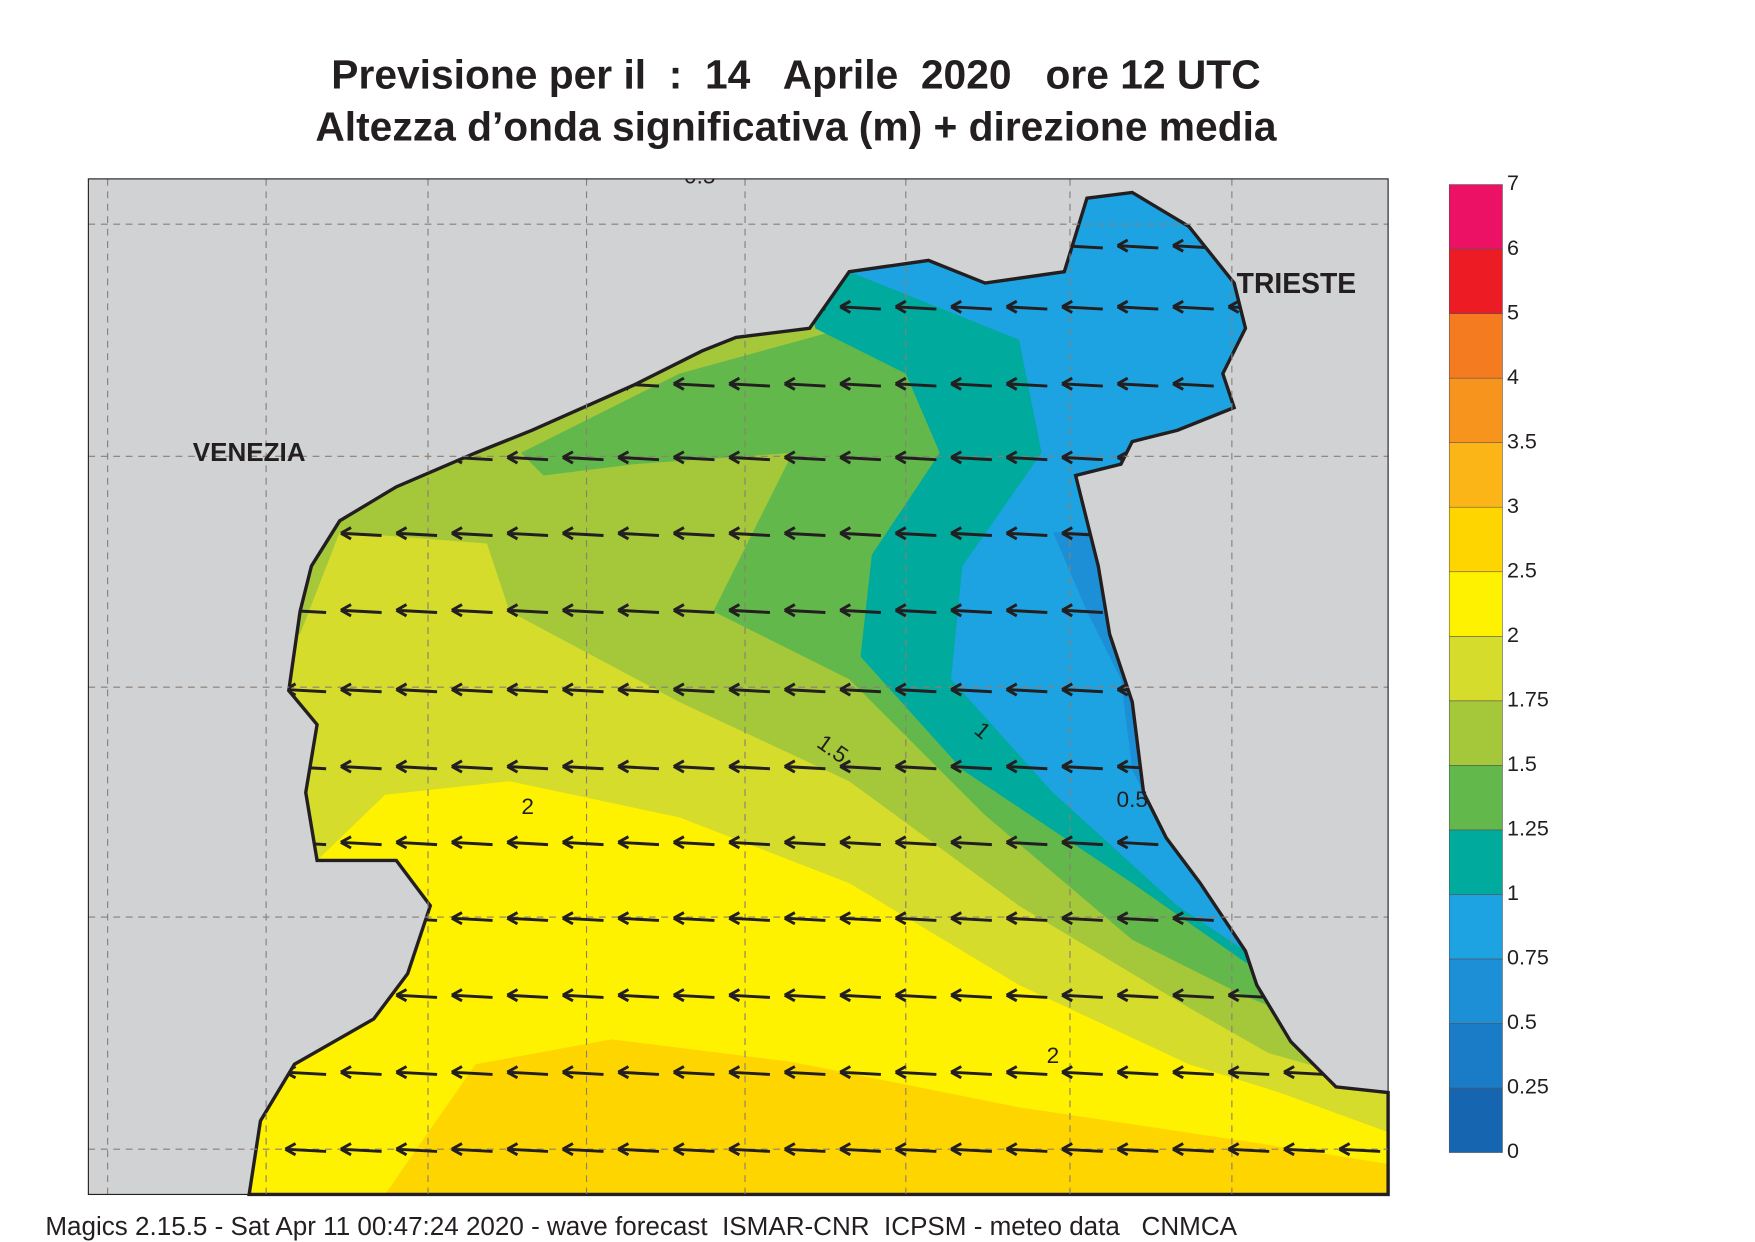 This screenshot has width=1755, height=1242. What do you see at coordinates (1513, 506) in the screenshot?
I see `colorbar-label: 3` at bounding box center [1513, 506].